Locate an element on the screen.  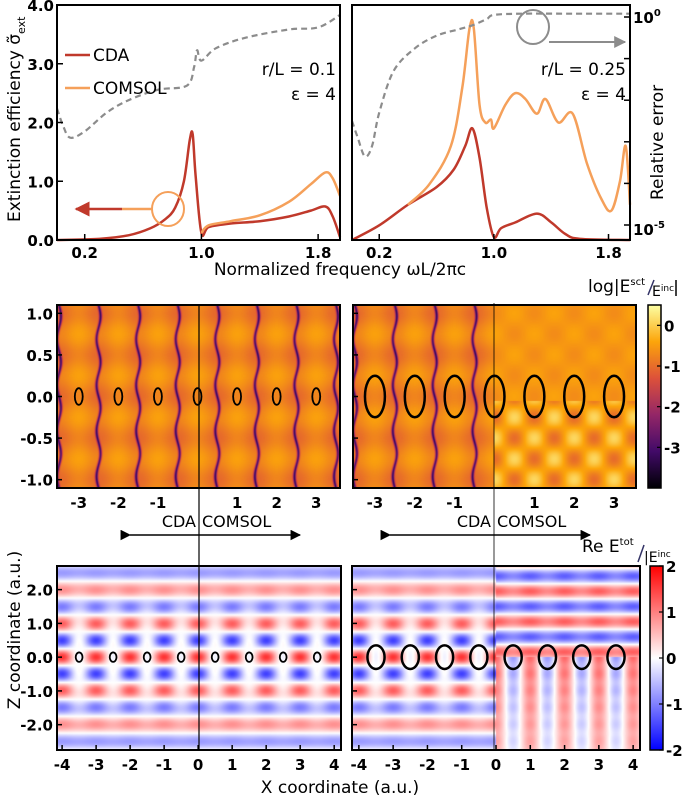
colorbar-tick-label: 0 is located at coordinates (669, 326).